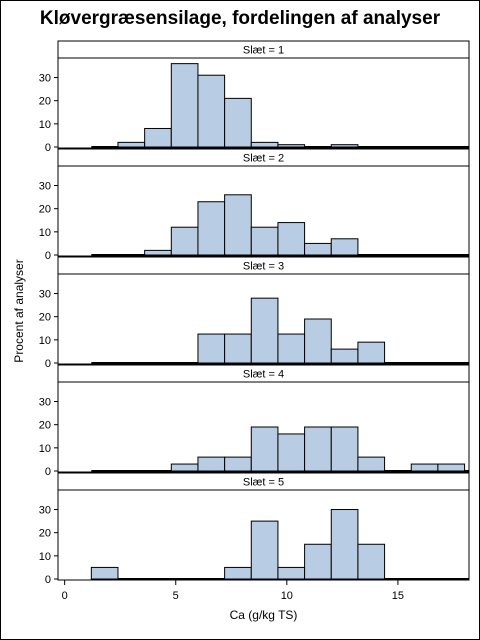  What do you see at coordinates (263, 159) in the screenshot?
I see `panel-label: Slæt = 2` at bounding box center [263, 159].